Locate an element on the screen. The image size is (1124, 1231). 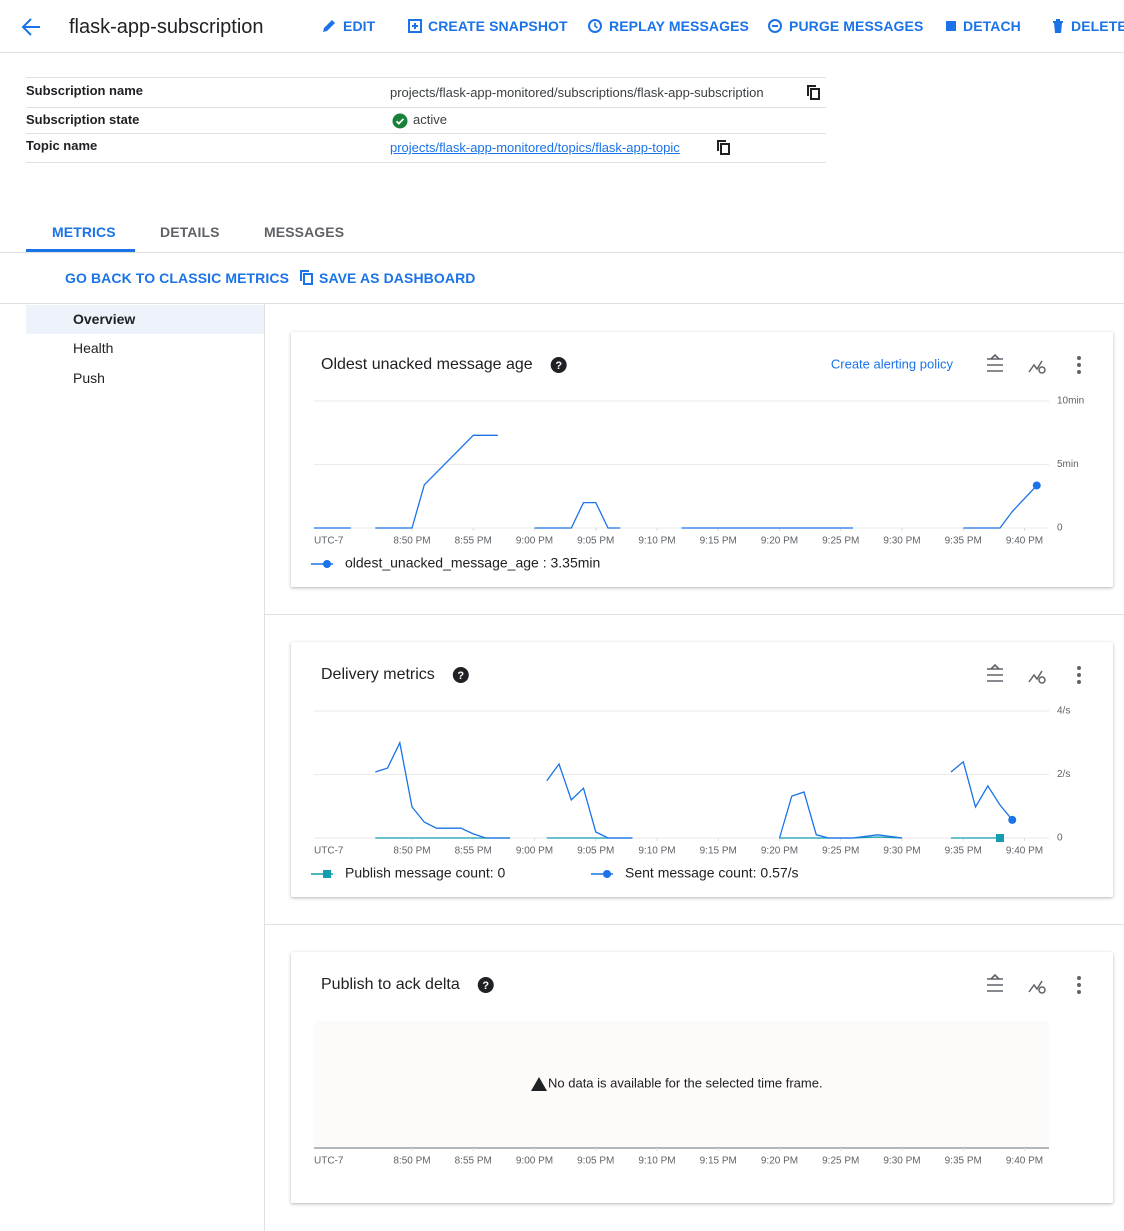
tab: DETAILS is located at coordinates (190, 232).